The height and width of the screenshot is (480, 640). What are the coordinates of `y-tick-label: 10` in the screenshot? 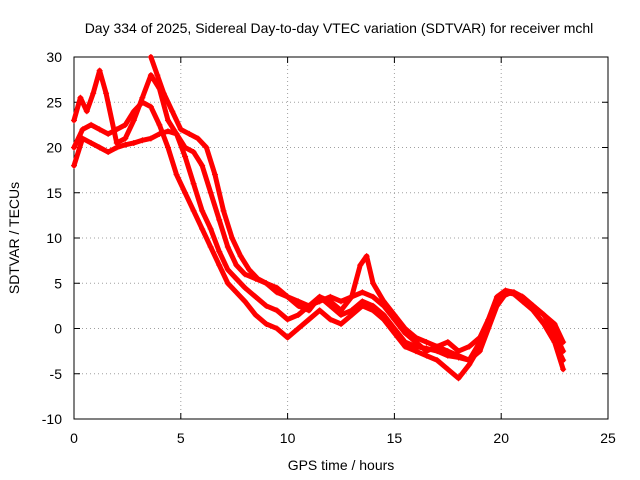 It's located at (54, 238).